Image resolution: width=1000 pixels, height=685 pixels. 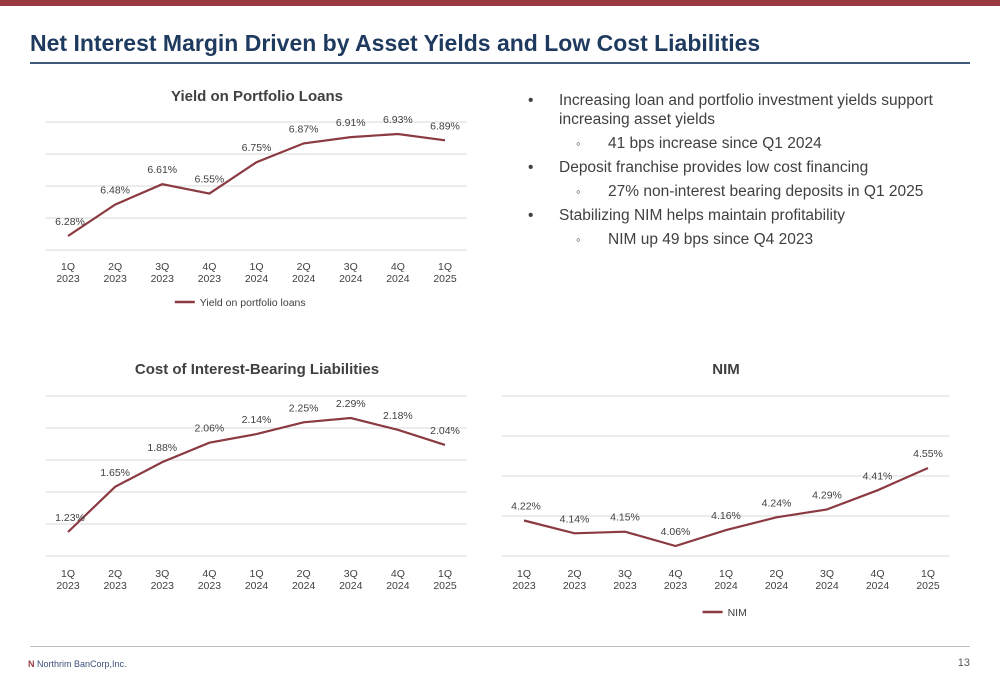 I want to click on logo-mark-icon: N, so click(x=31, y=664).